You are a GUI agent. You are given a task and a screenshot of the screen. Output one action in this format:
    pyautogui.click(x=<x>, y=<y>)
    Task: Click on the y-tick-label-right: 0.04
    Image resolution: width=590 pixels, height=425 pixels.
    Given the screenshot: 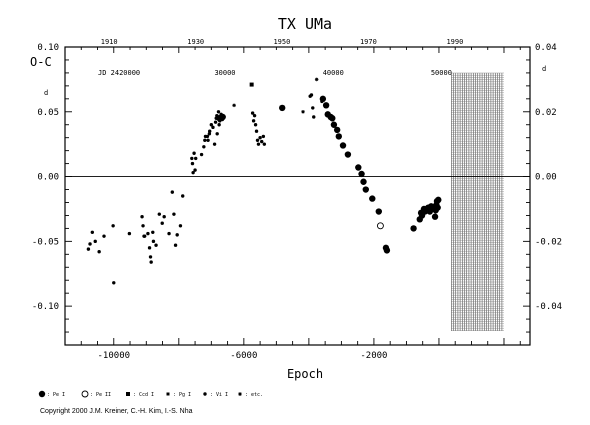 What is the action you would take?
    pyautogui.click(x=546, y=48)
    